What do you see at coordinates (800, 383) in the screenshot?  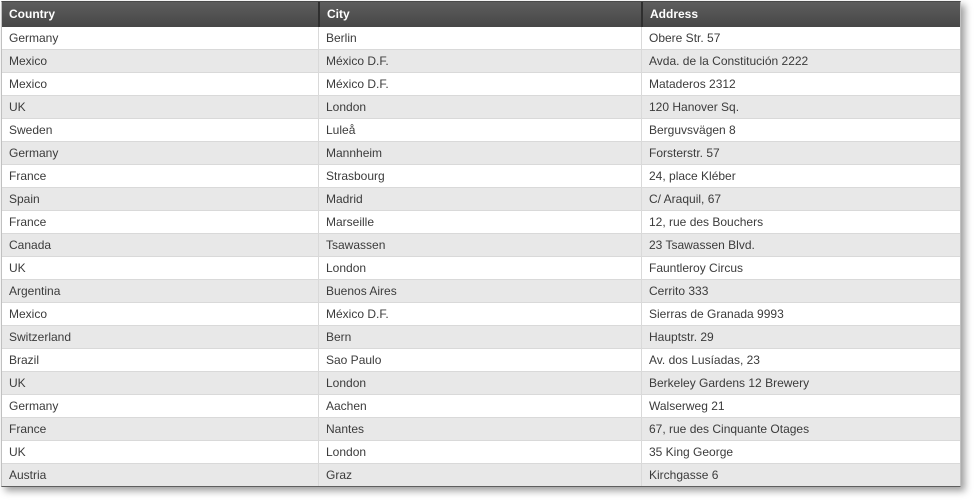 I see `cell-address: Berkeley Gardens 12 Brewery` at bounding box center [800, 383].